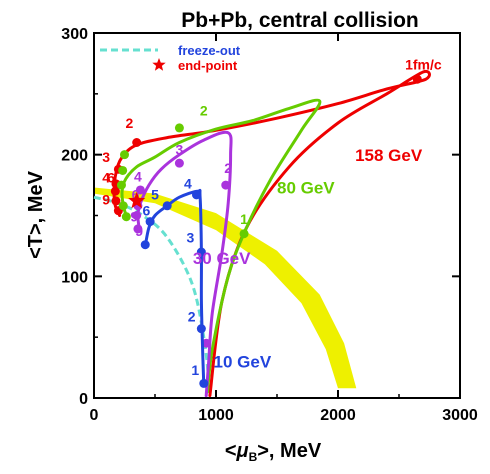 Image resolution: width=490 pixels, height=474 pixels. Describe the element at coordinates (184, 264) in the screenshot. I see `trajectory-30-gev` at that location.